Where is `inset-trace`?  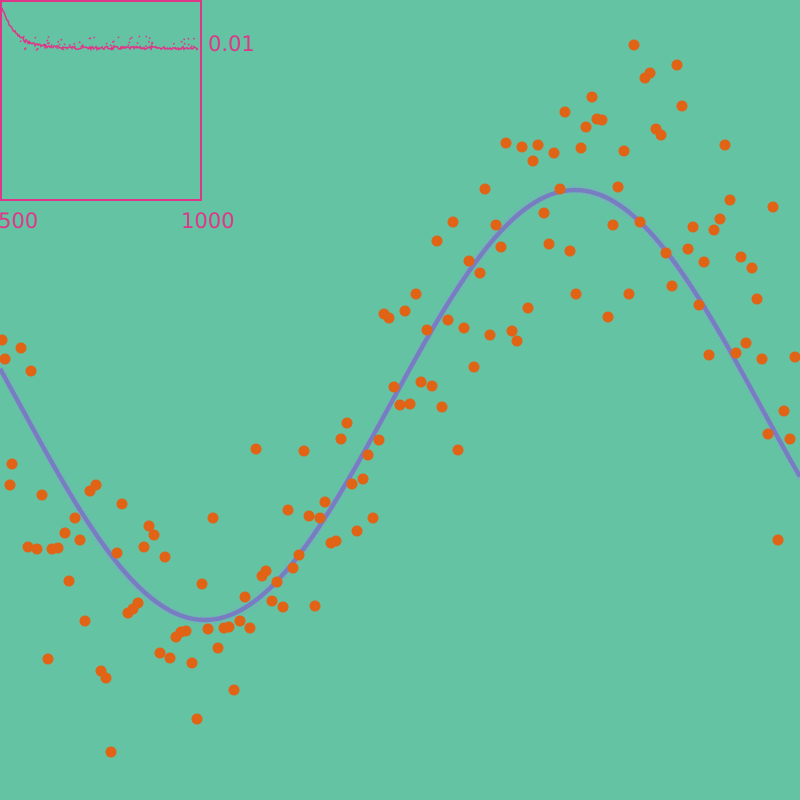
inset-trace is located at coordinates (100, 29).